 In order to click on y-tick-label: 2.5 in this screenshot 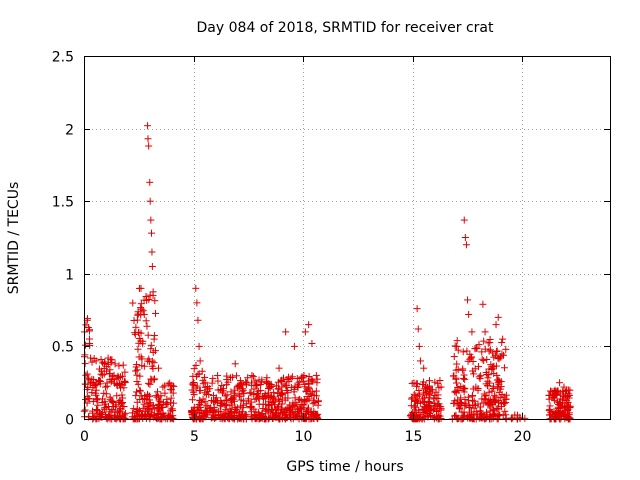, I will do `click(63, 58)`.